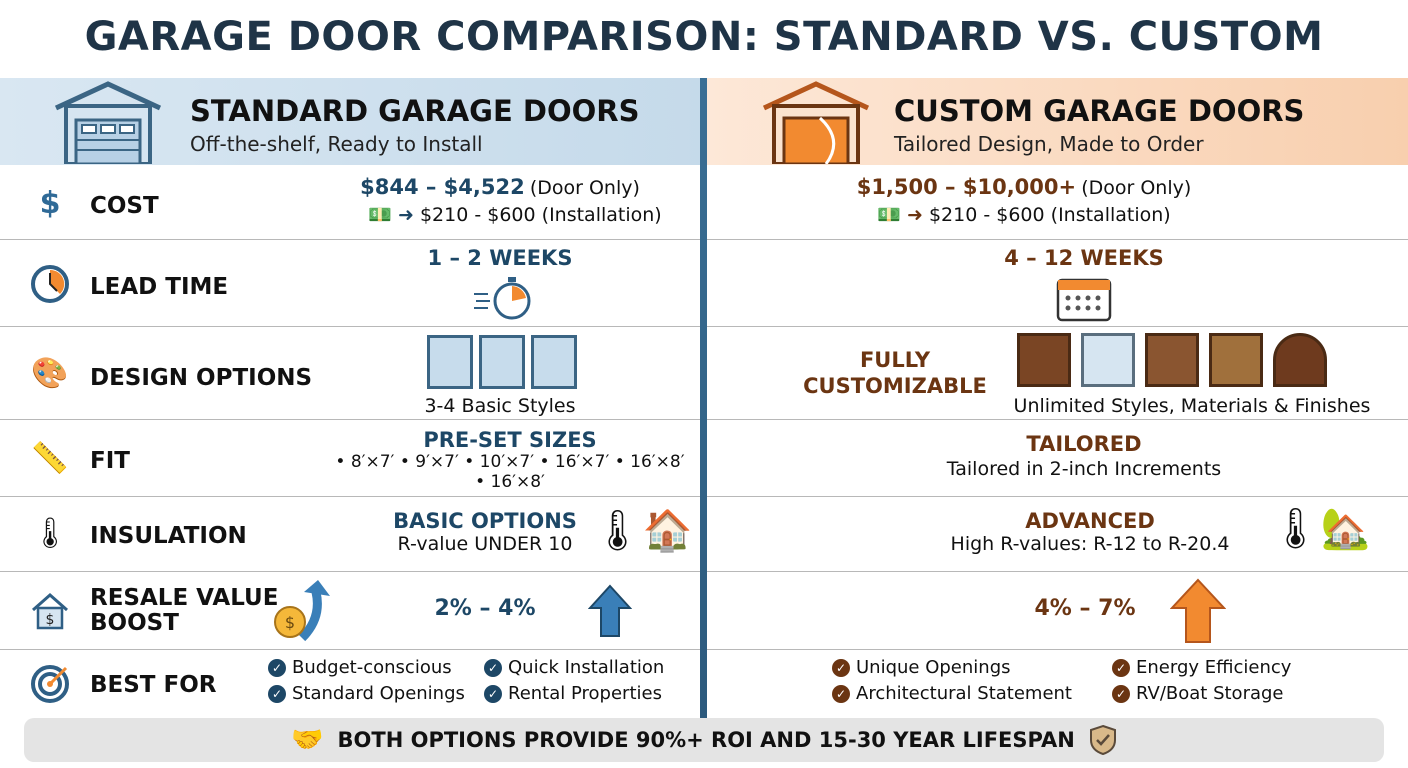 This screenshot has width=1408, height=768. I want to click on thermometer-icon: 🌡, so click(50, 533).